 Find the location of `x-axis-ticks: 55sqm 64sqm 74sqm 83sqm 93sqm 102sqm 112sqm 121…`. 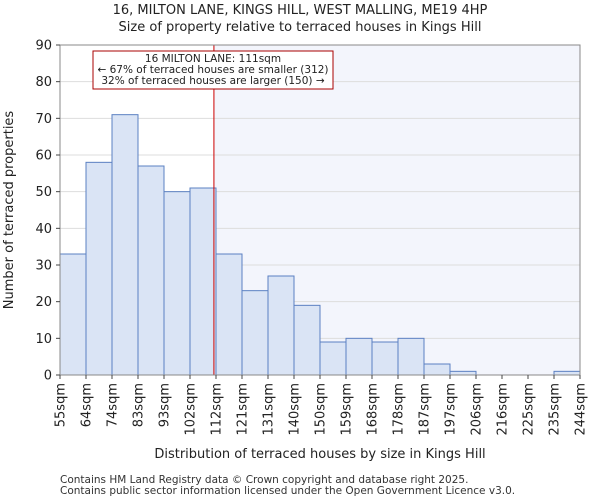

x-axis-ticks: 55sqm 64sqm 74sqm 83sqm 93sqm 102sqm 112sqm 121… is located at coordinates (321, 405).